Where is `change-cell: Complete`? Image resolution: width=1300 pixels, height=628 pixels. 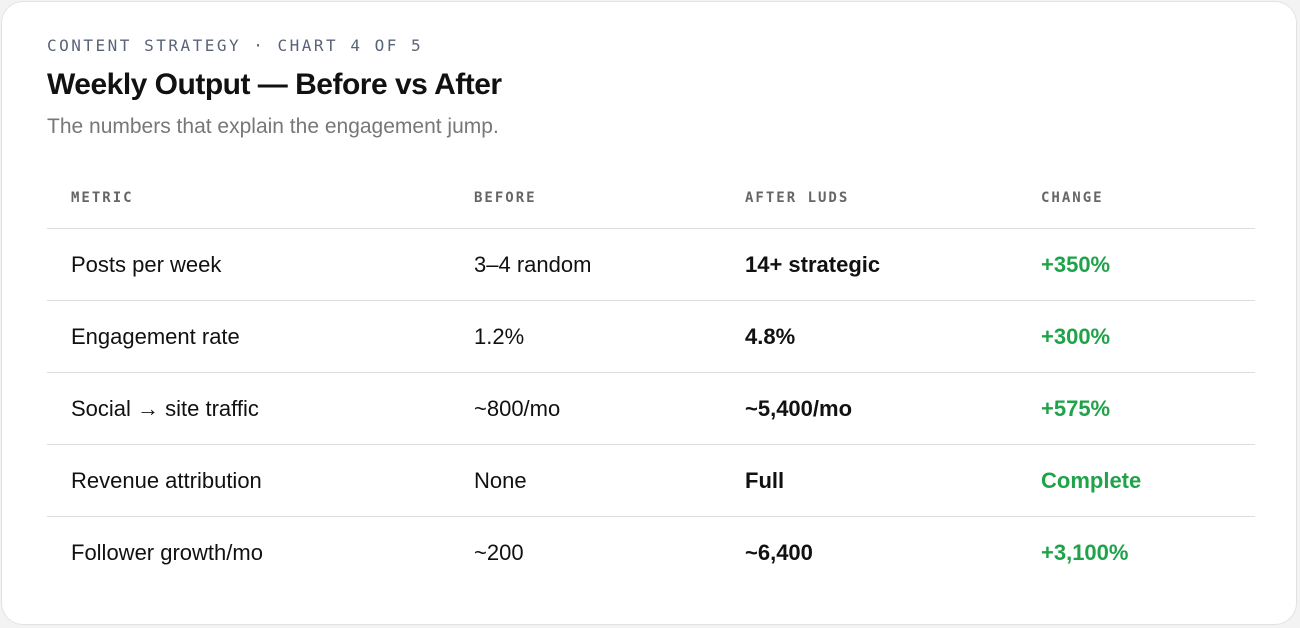
change-cell: Complete is located at coordinates (1148, 480).